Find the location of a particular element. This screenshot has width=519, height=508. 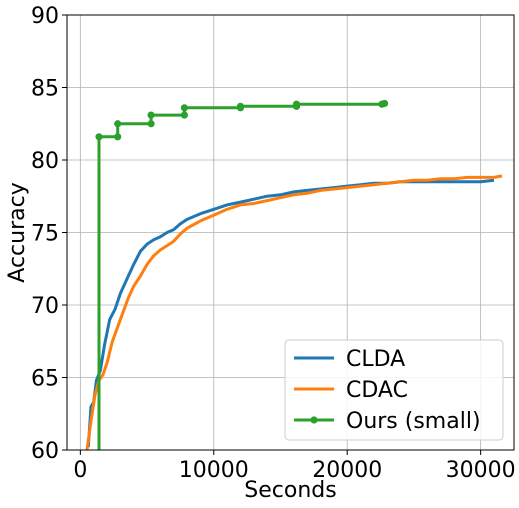

y-axis-label: Accuracy is located at coordinates (17, 232).